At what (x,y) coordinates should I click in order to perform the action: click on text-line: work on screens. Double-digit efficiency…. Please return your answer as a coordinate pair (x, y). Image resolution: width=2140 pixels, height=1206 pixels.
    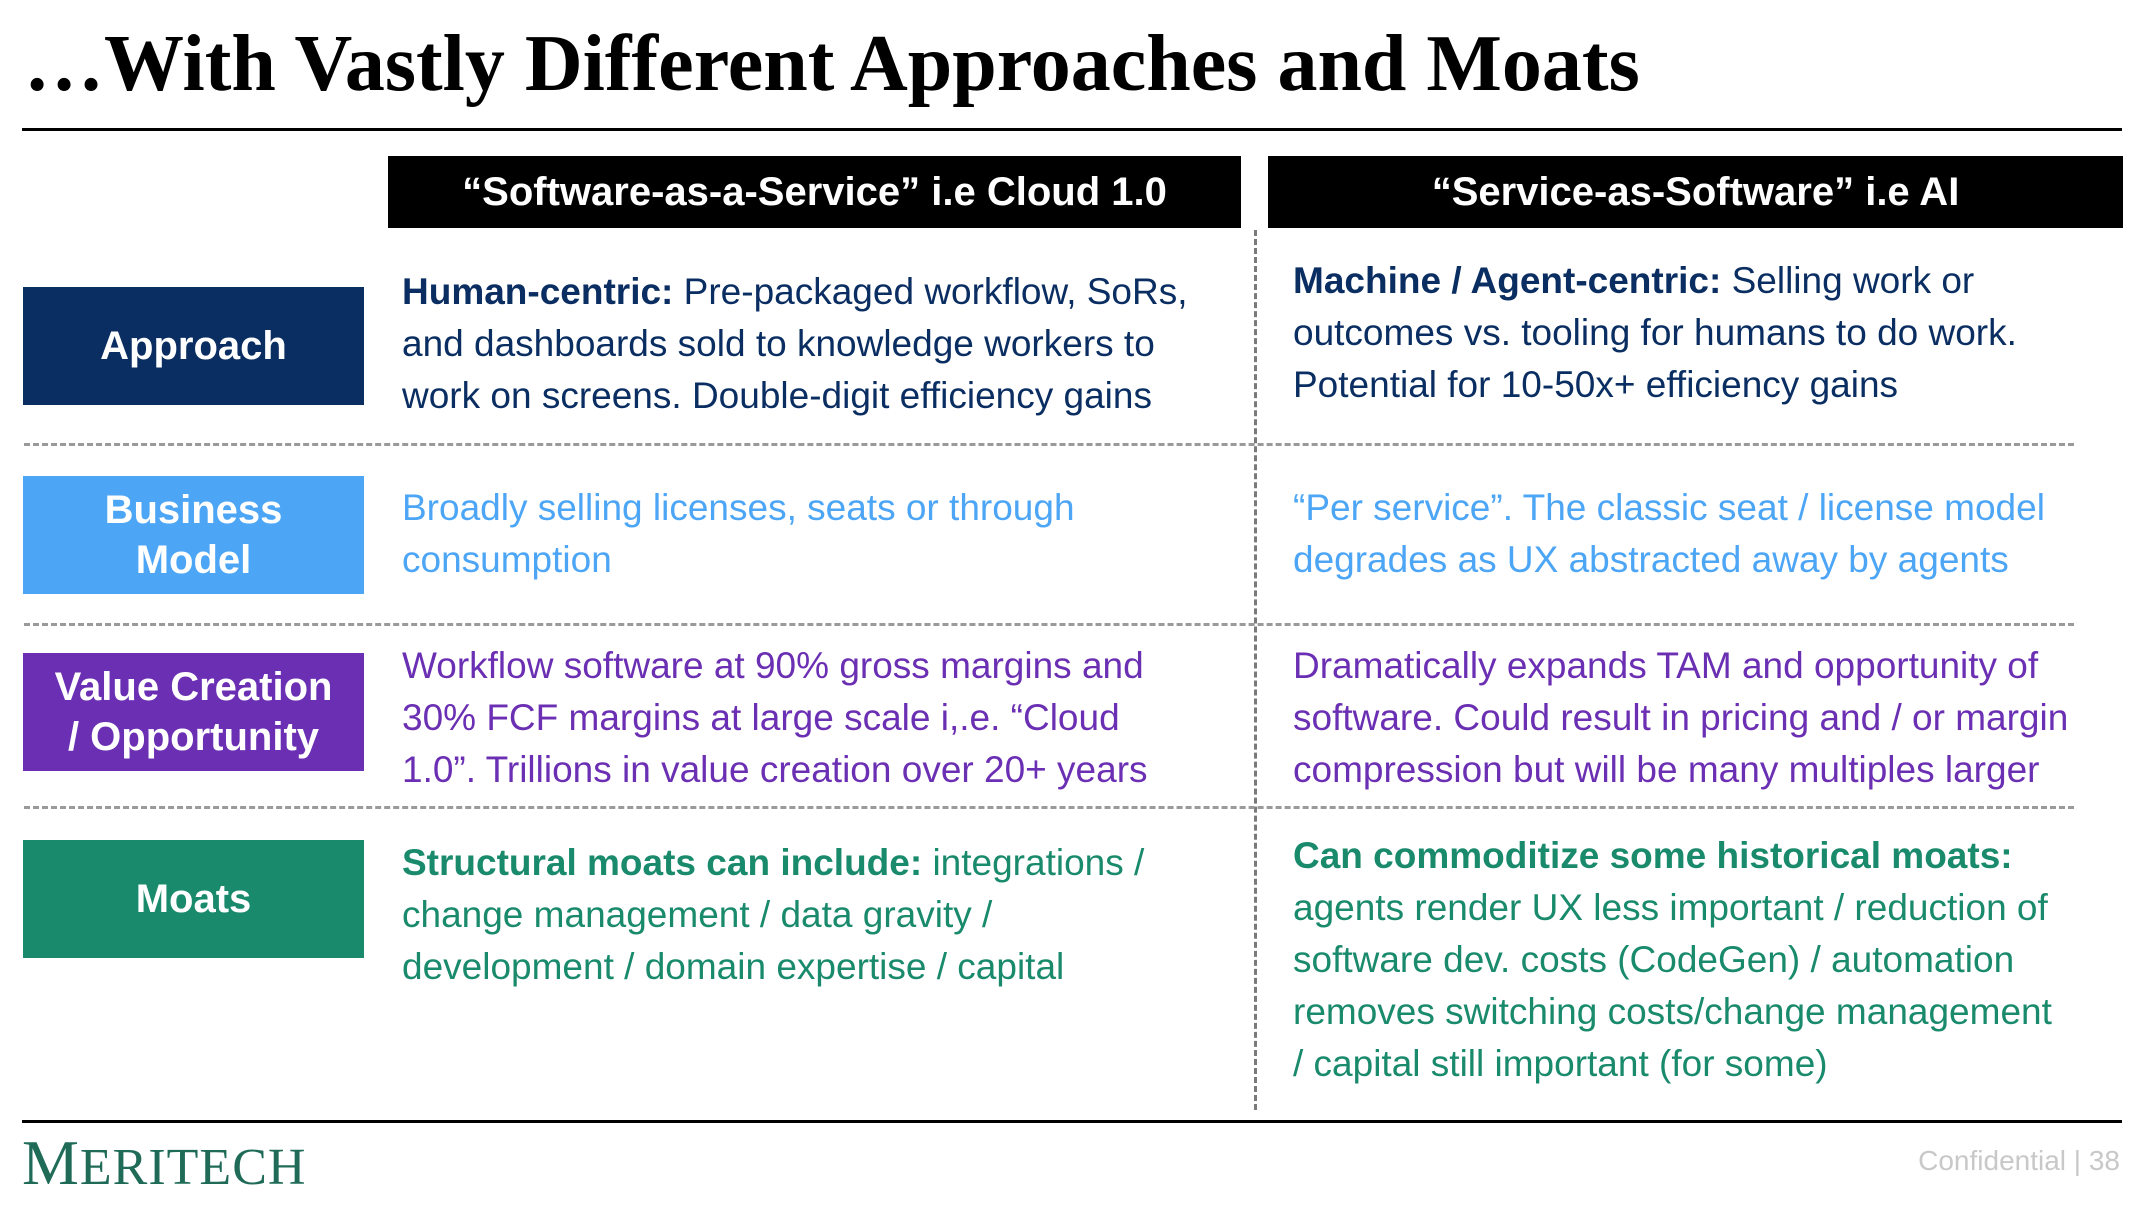
    Looking at the image, I should click on (777, 395).